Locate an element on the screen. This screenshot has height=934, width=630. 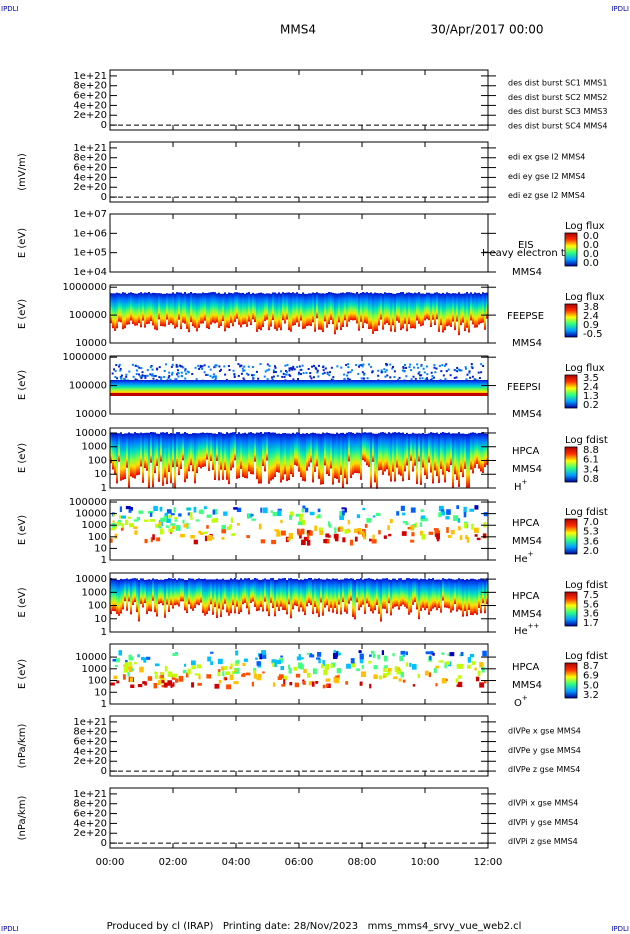
instrument-label: HPCA is located at coordinates (526, 596).